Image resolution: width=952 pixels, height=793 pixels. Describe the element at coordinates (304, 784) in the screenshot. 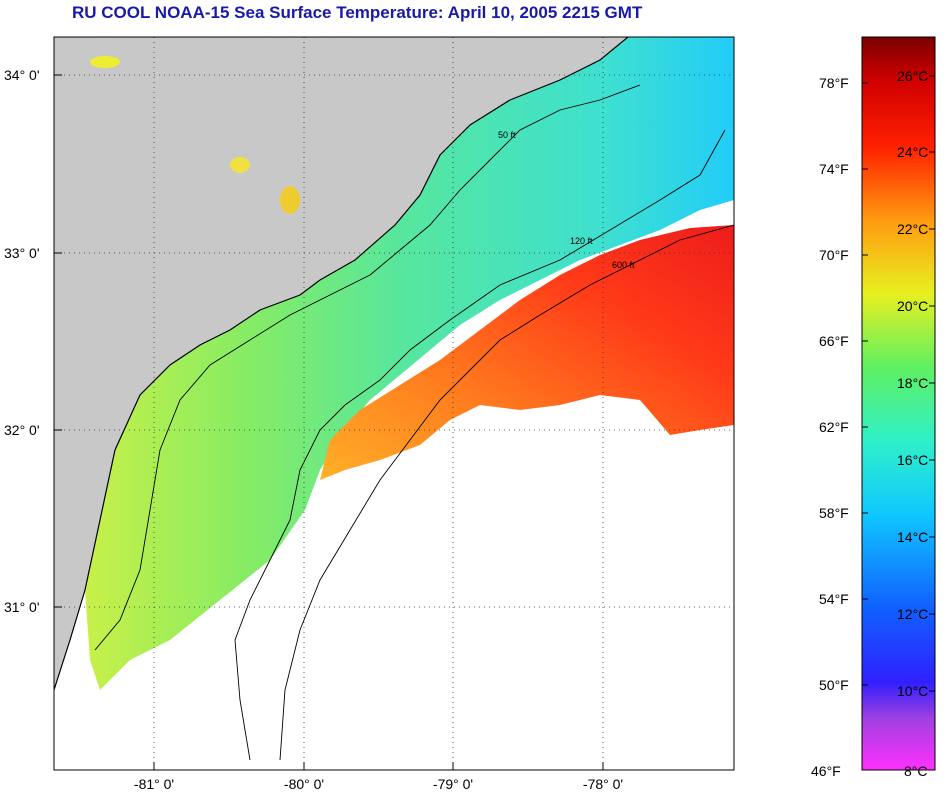

I see `lon-tick-label: -80° 0'` at that location.